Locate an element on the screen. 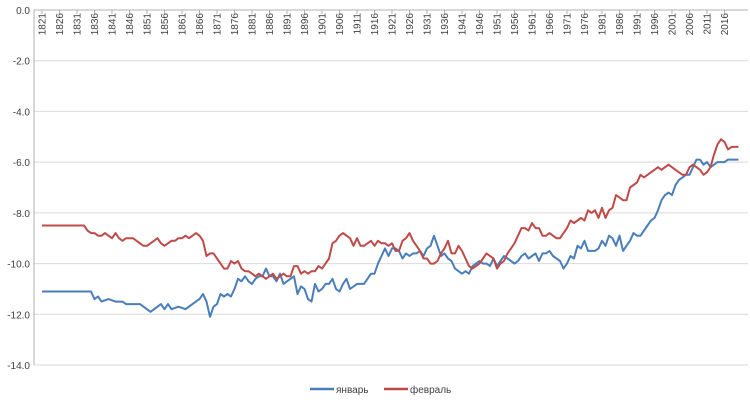 Image resolution: width=750 pixels, height=400 pixels. x-tick-label: 2006 is located at coordinates (690, 24).